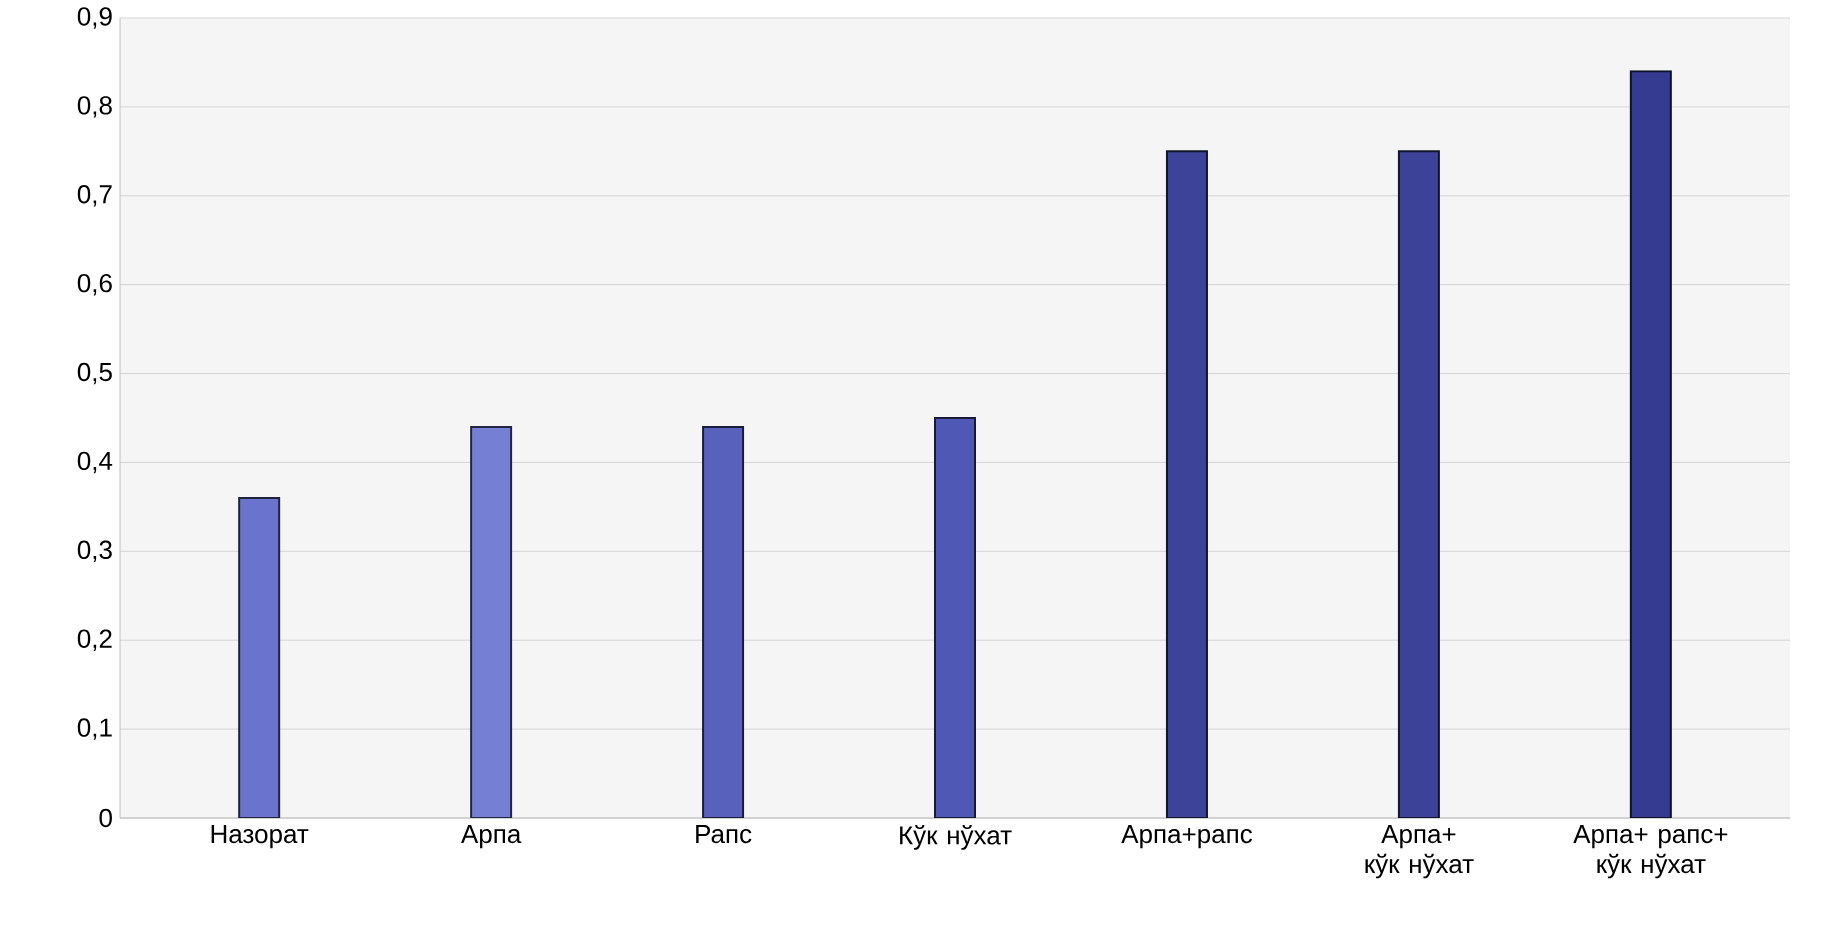  I want to click on x-tick-label: Арпа+ рапс+ кўк нўхат, so click(1650, 852).